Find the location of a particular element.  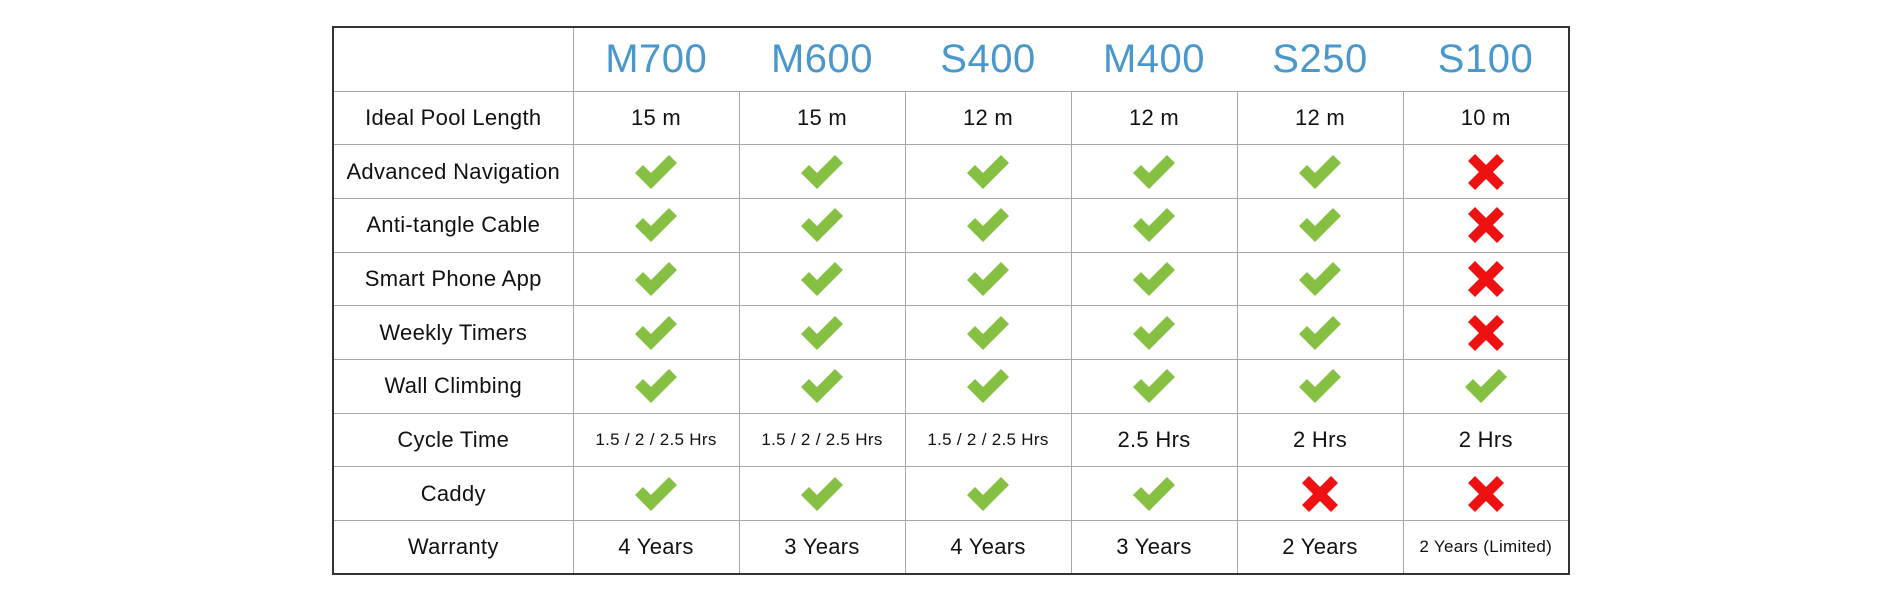

model-header-m700: M700 is located at coordinates (656, 59).